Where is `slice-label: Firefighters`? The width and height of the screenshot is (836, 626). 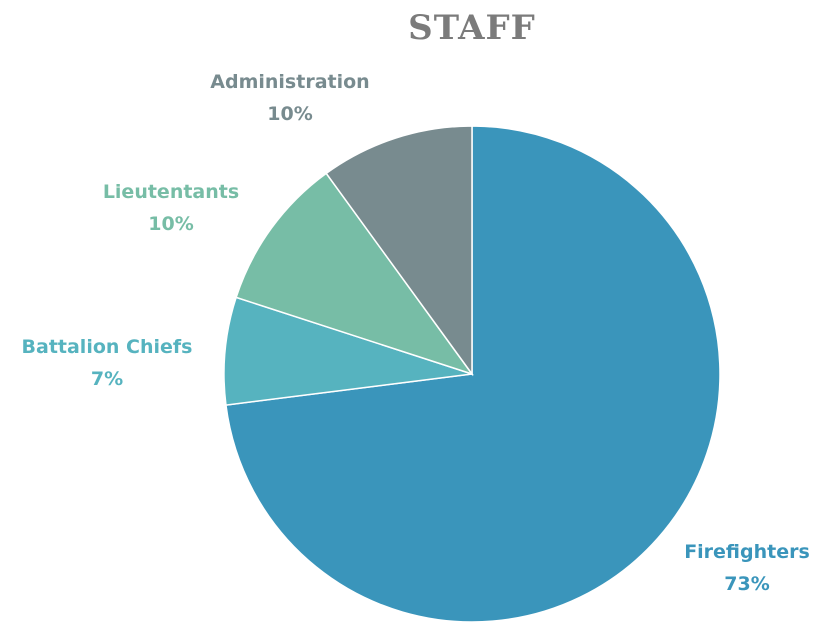 slice-label: Firefighters is located at coordinates (747, 552).